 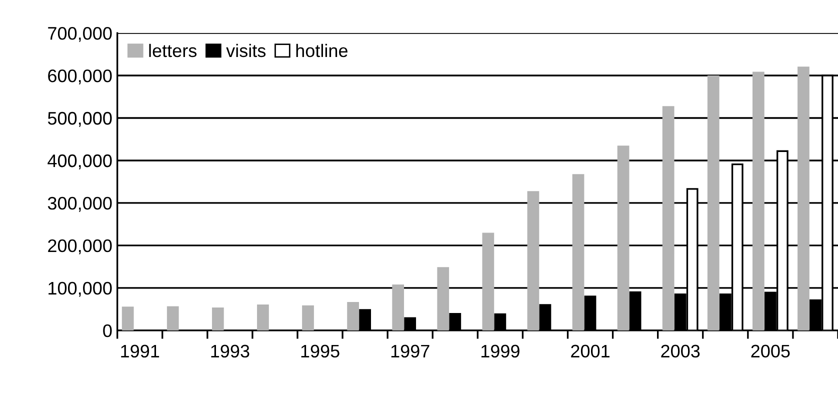 I want to click on x-tick-label: 2005, so click(x=770, y=351).